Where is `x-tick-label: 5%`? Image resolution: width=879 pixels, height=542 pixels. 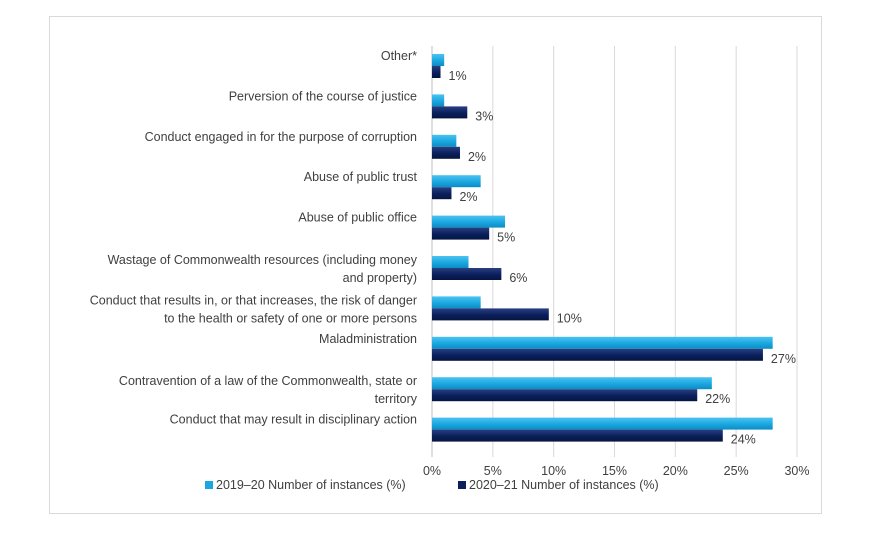 x-tick-label: 5% is located at coordinates (493, 471).